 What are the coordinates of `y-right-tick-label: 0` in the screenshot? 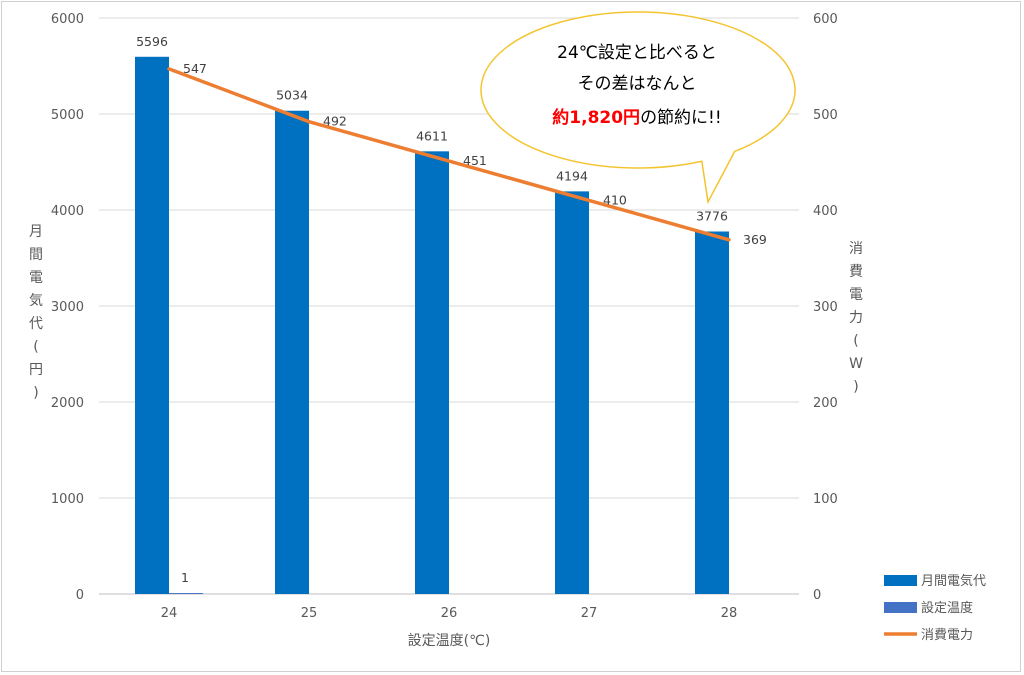 It's located at (817, 595).